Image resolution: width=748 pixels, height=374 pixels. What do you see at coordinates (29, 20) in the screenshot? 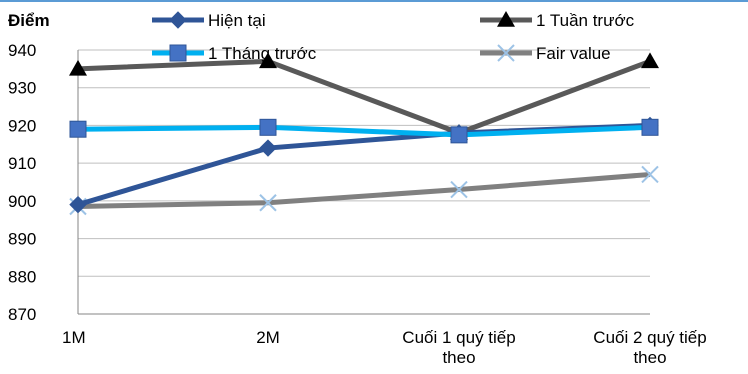
I see `y-axis-label: Điểm` at bounding box center [29, 20].